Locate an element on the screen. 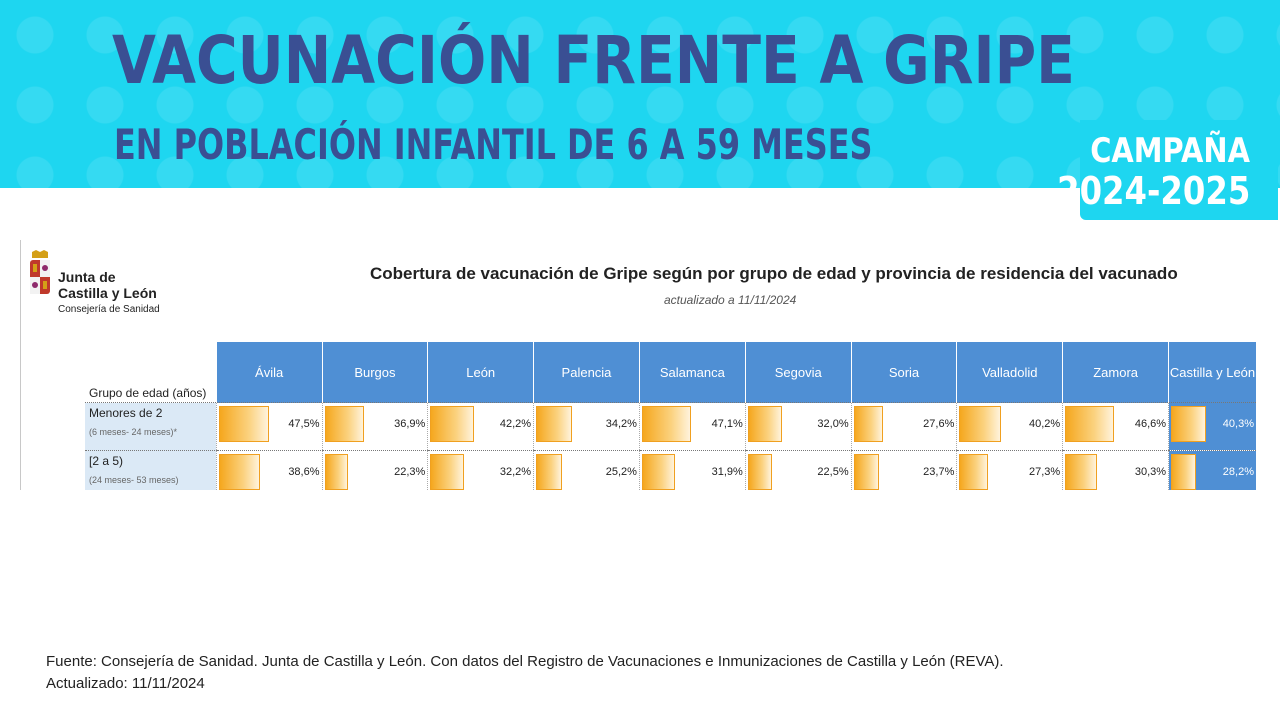  coverage-value: 22,5% is located at coordinates (833, 472).